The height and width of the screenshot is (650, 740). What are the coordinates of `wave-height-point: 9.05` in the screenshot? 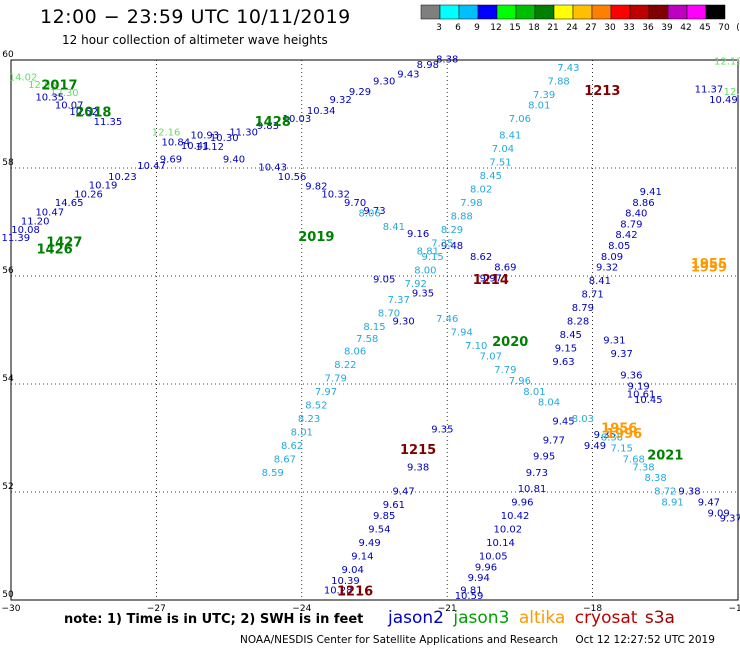 It's located at (384, 279).